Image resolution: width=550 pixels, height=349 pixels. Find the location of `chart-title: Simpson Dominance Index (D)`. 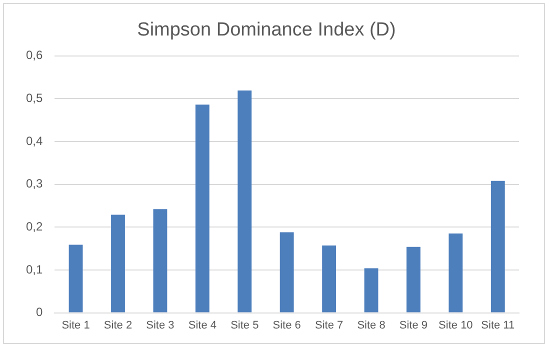

chart-title: Simpson Dominance Index (D) is located at coordinates (266, 30).